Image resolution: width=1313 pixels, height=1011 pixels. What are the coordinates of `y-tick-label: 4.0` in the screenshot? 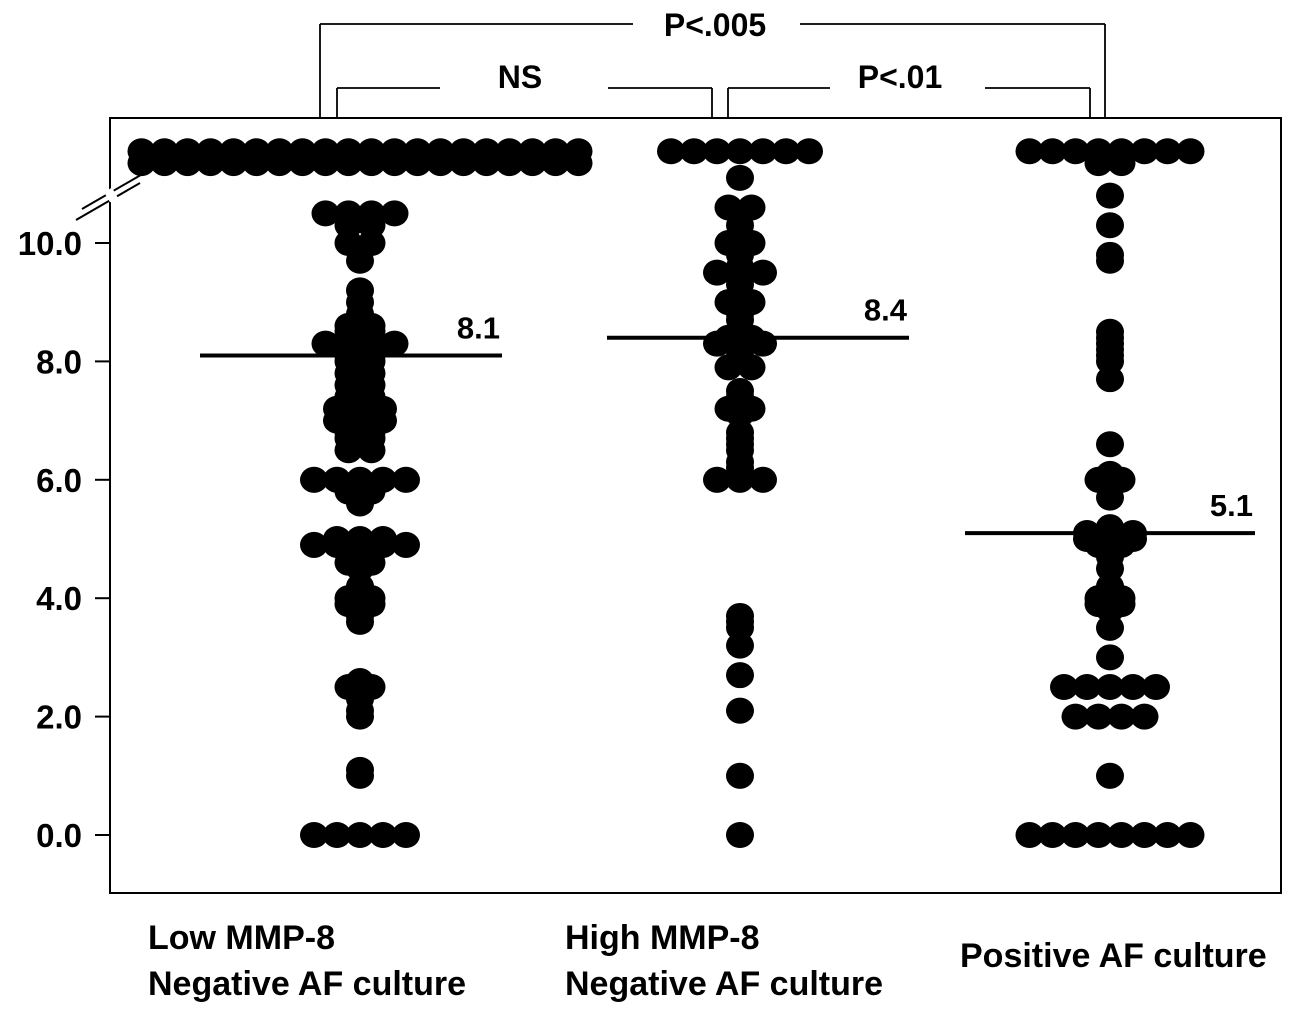 It's located at (59, 598).